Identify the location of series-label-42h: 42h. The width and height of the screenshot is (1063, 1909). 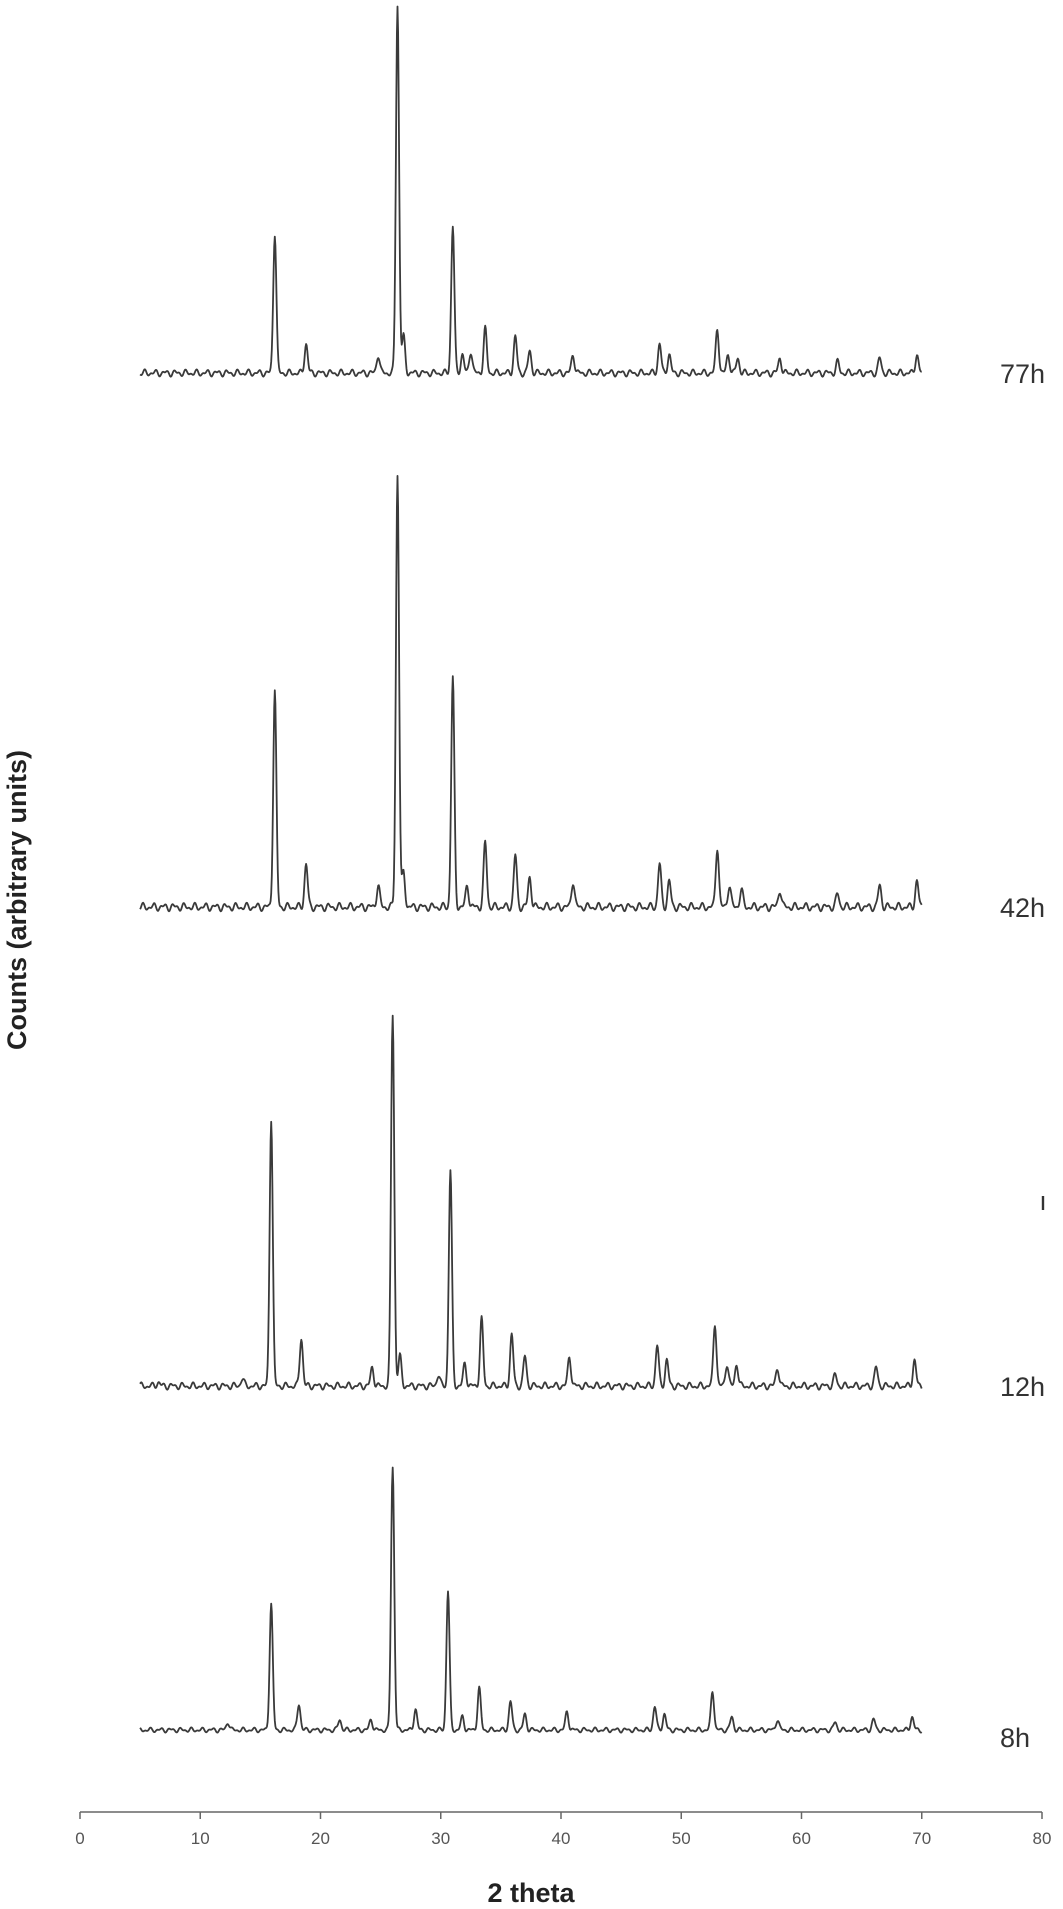
(1022, 908).